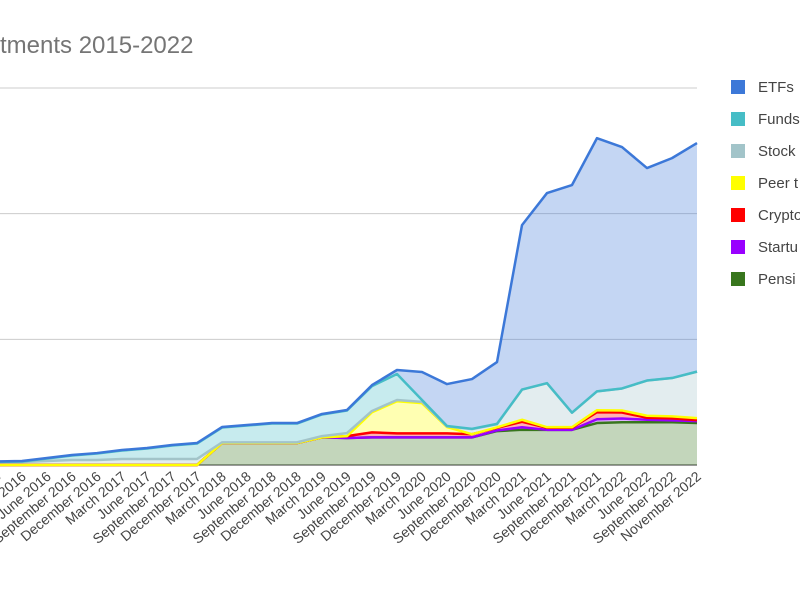 This screenshot has height=600, width=800. Describe the element at coordinates (777, 151) in the screenshot. I see `legend-label: Stock` at that location.